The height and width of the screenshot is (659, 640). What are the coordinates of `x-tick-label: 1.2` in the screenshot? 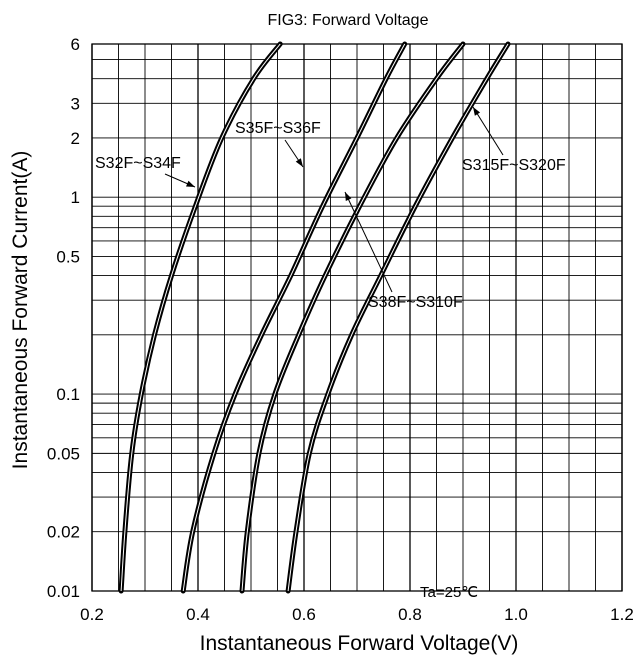 It's located at (622, 614).